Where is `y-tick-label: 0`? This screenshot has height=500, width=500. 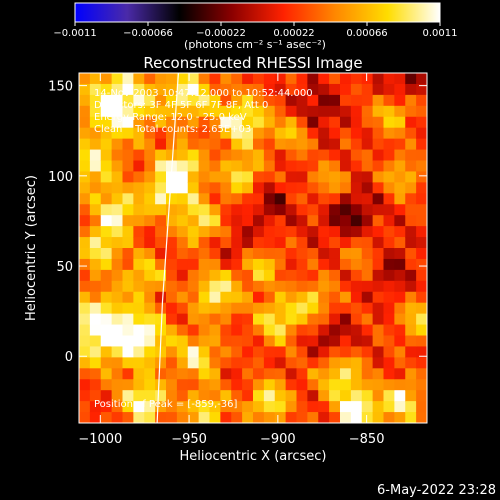
y-tick-label: 0 is located at coordinates (69, 357).